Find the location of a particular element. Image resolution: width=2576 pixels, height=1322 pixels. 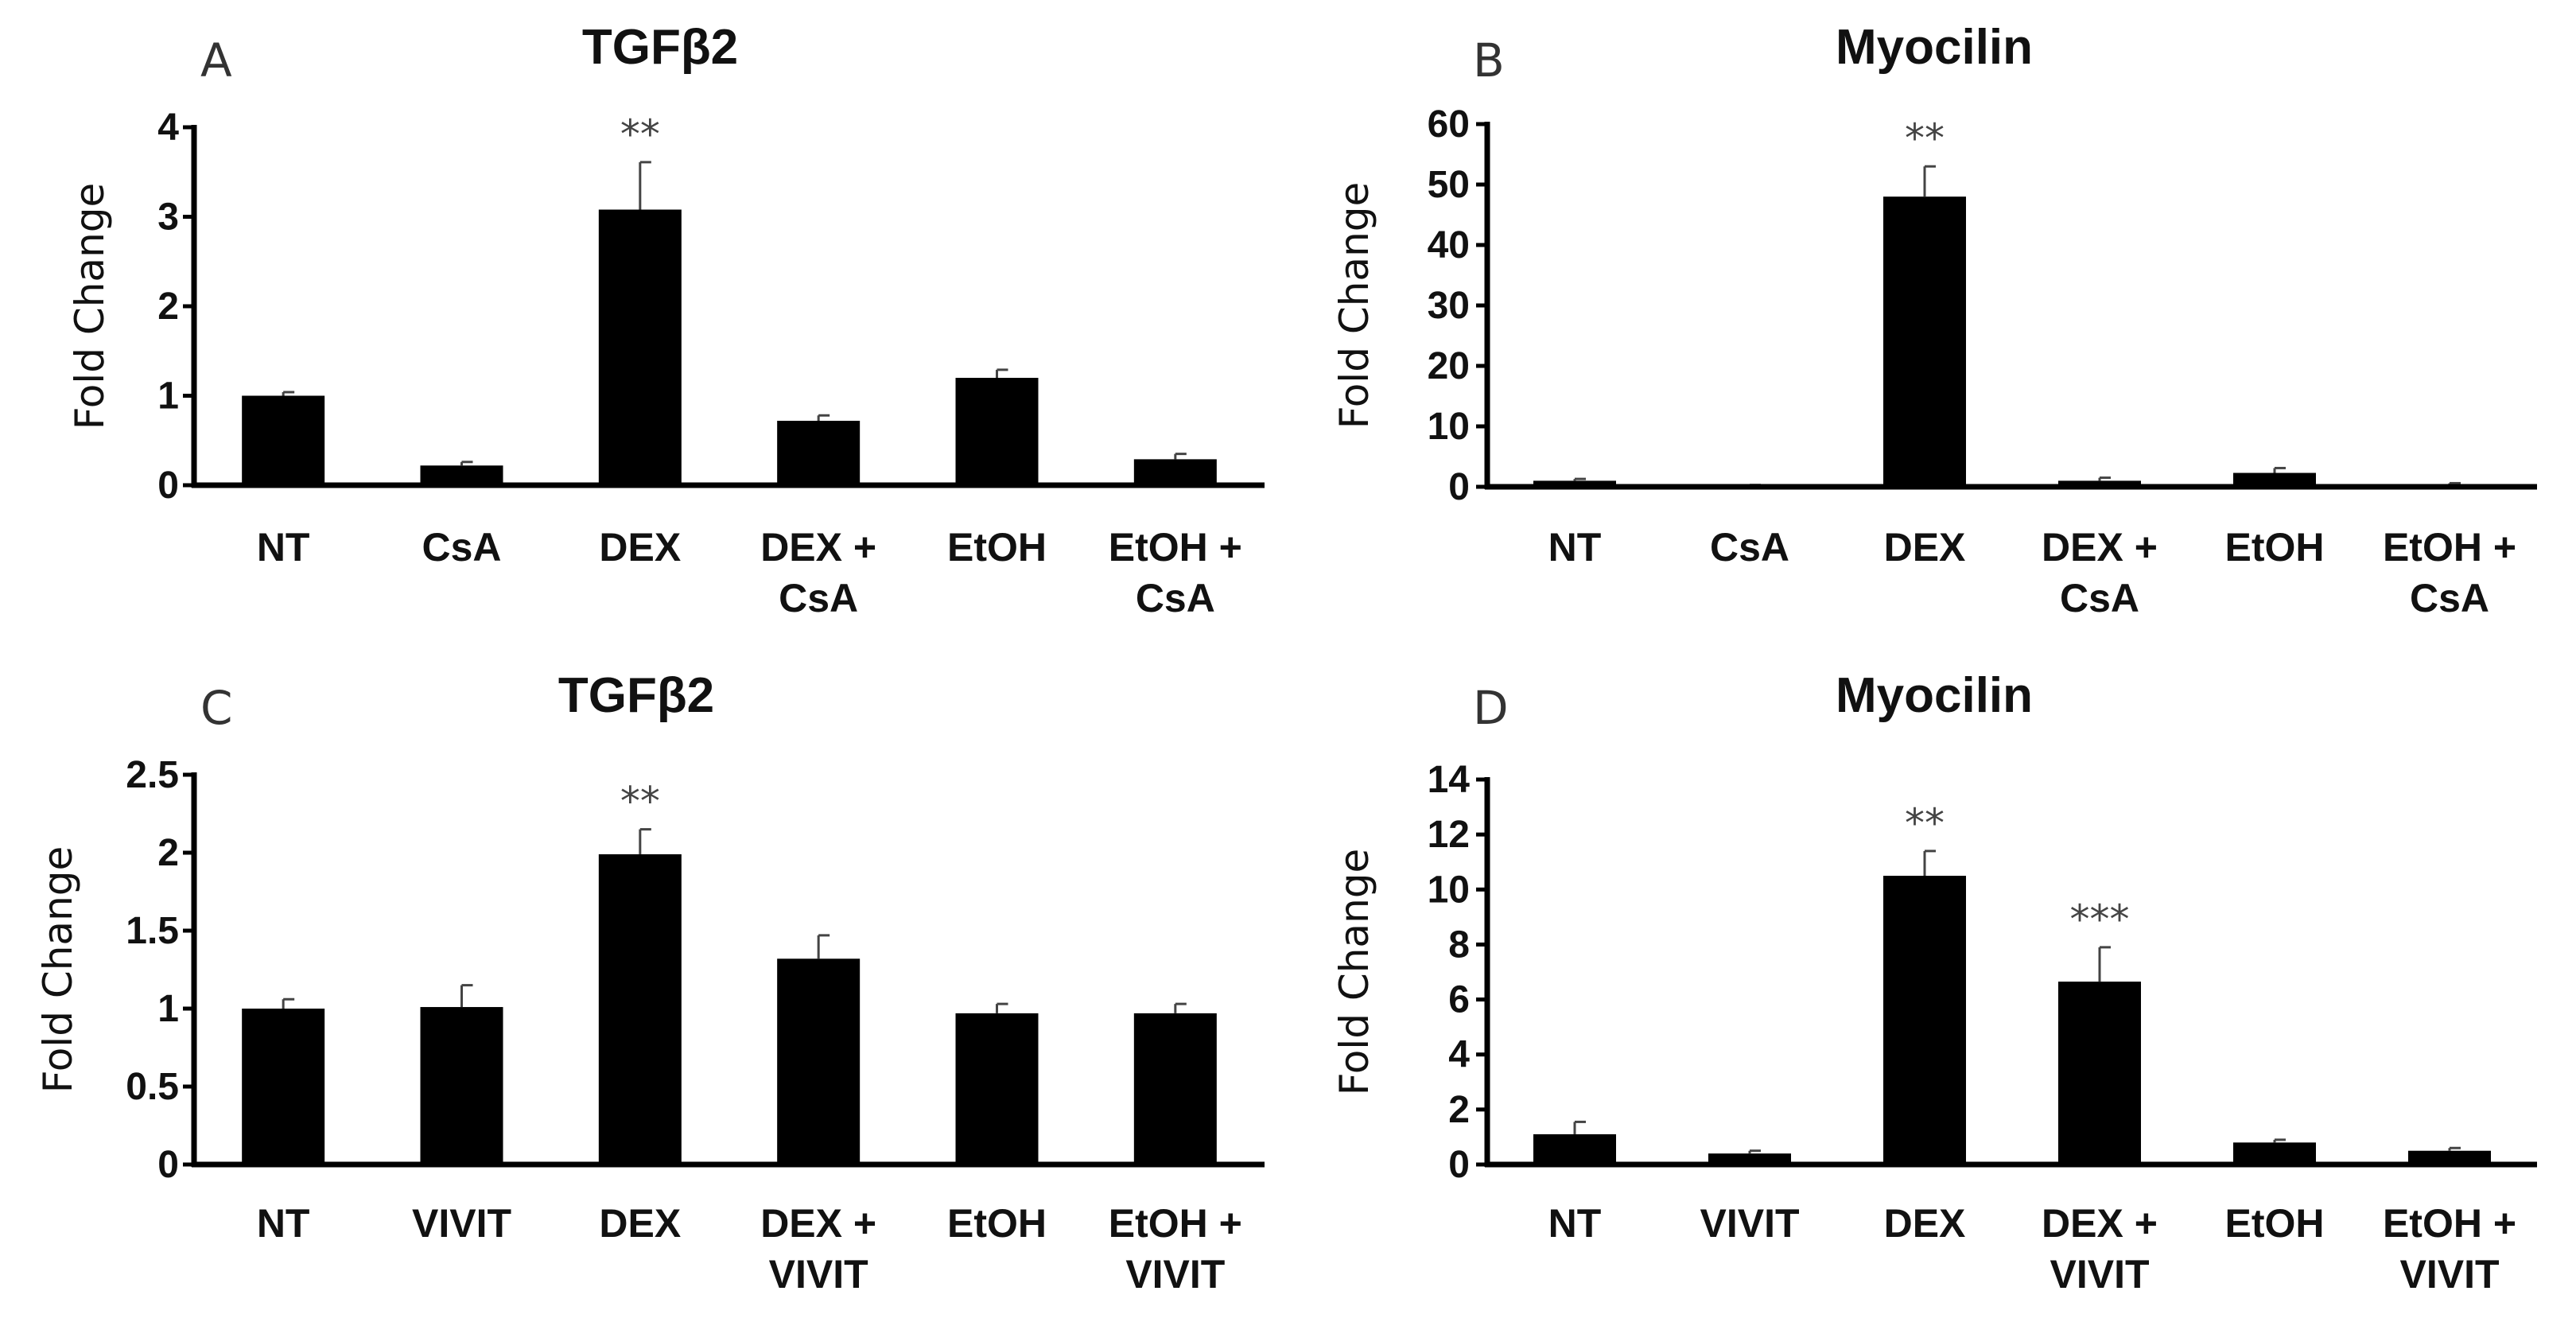

y-tick-label: 6 is located at coordinates (1459, 1000).